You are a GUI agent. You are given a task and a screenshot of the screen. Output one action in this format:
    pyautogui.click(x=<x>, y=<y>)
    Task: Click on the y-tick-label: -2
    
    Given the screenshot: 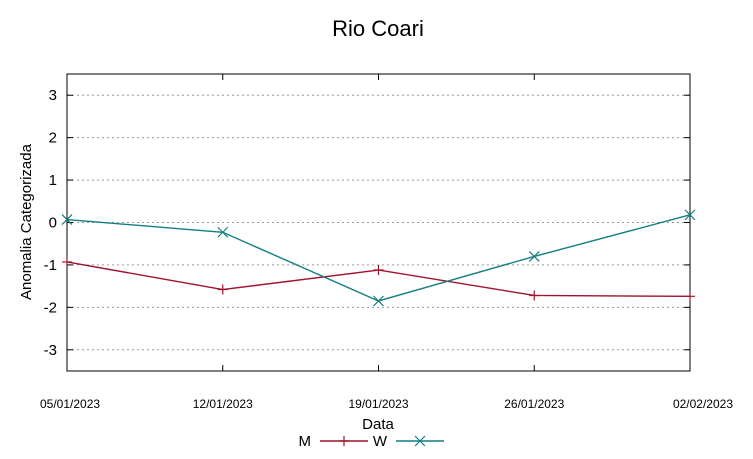 What is the action you would take?
    pyautogui.click(x=50, y=307)
    